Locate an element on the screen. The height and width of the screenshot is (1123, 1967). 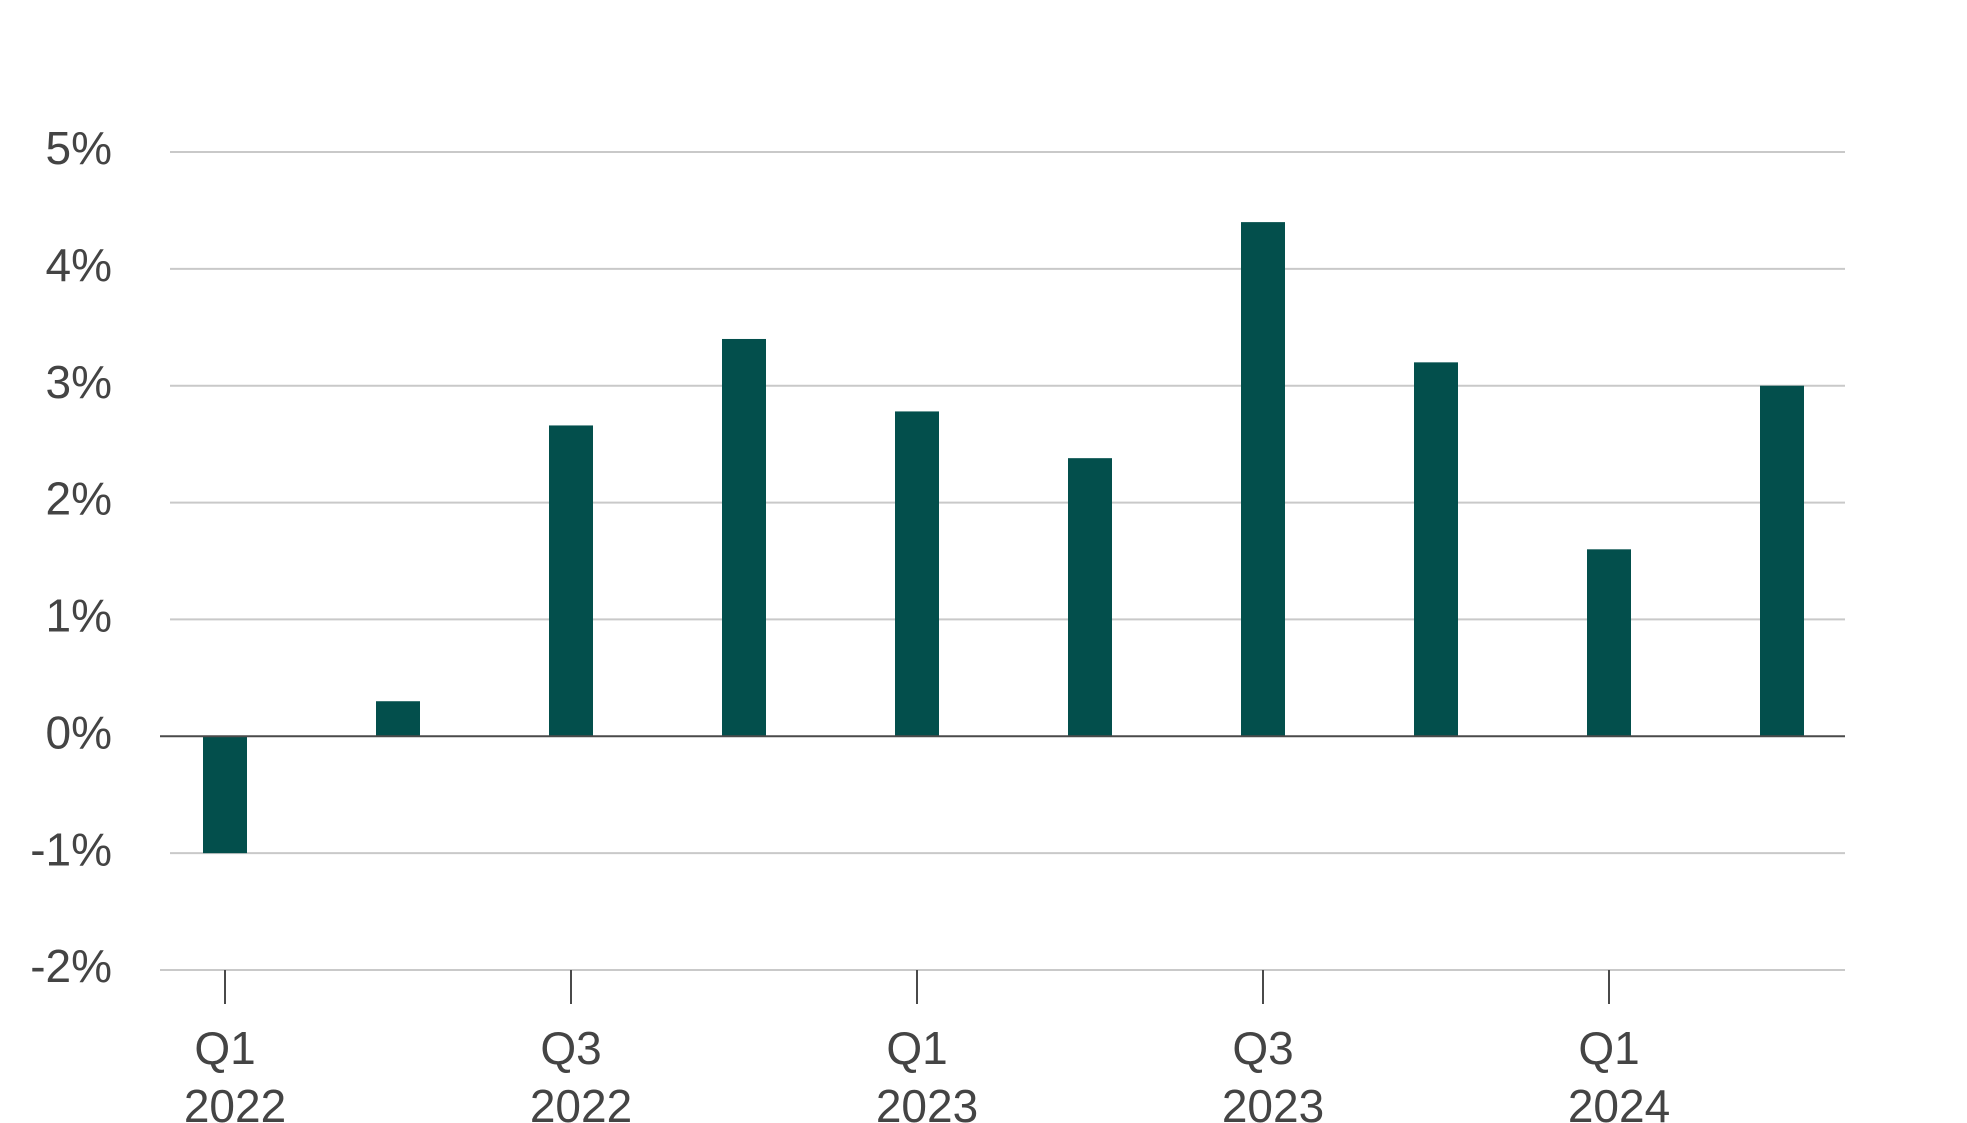
y-tick-label: -1% is located at coordinates (71, 849).